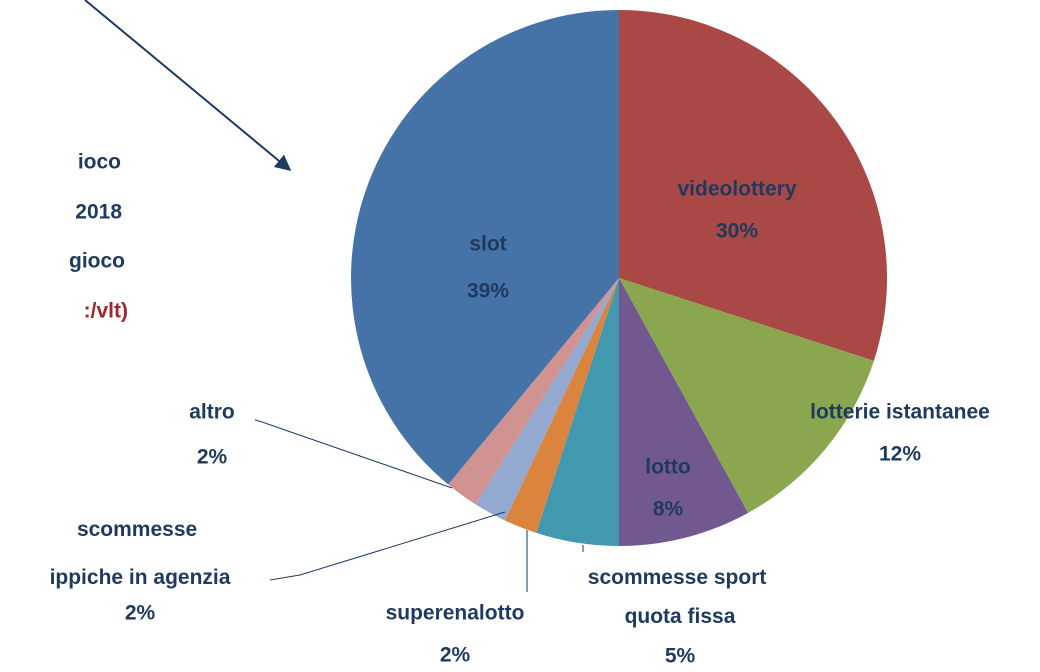 Image resolution: width=1040 pixels, height=672 pixels. What do you see at coordinates (212, 412) in the screenshot?
I see `slice-label: altro` at bounding box center [212, 412].